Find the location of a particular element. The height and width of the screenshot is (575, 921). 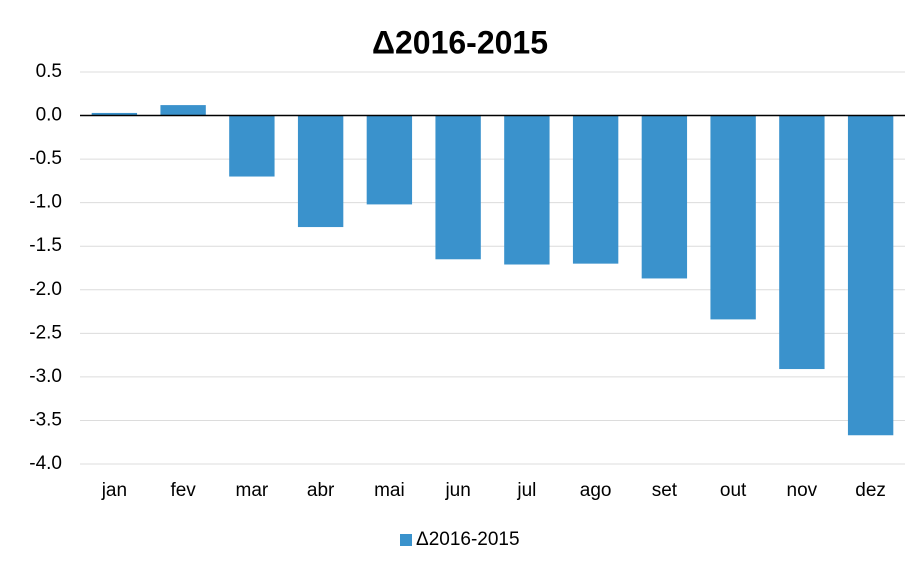

x-tick-label: mar is located at coordinates (252, 490).